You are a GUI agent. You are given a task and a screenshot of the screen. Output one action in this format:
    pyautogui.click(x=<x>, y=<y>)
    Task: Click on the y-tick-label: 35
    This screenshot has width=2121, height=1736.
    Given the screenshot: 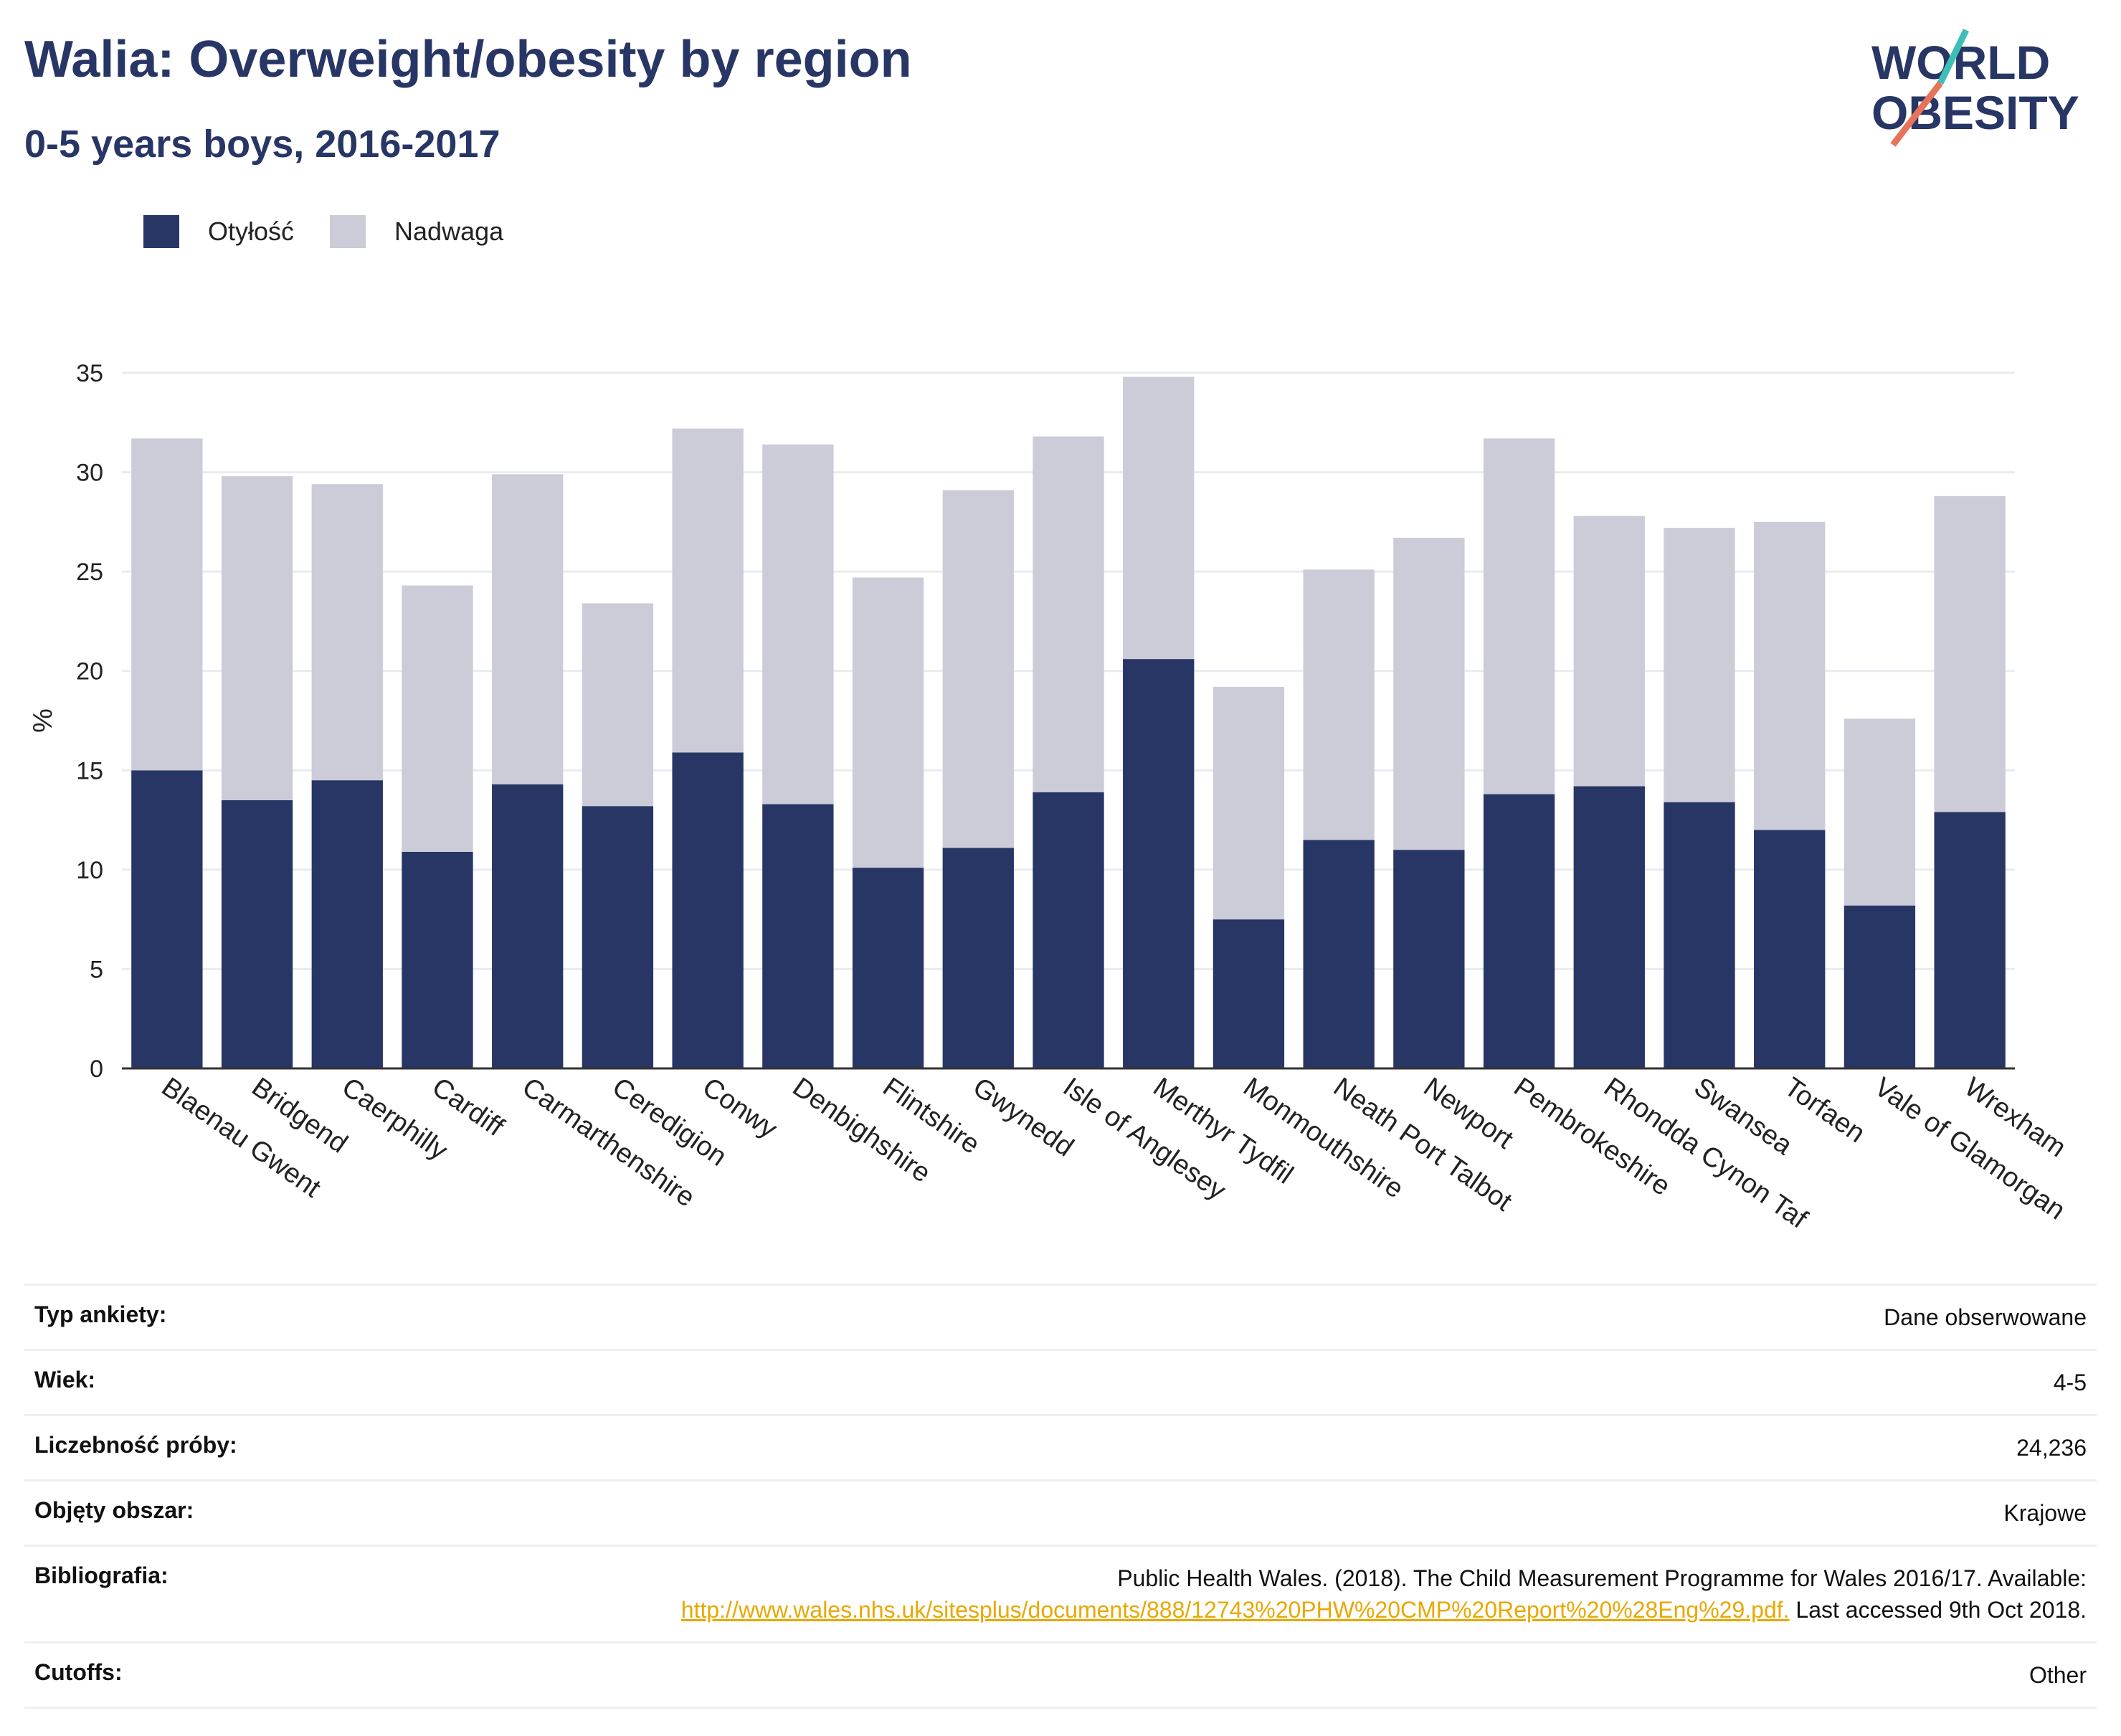 What is the action you would take?
    pyautogui.click(x=89, y=374)
    